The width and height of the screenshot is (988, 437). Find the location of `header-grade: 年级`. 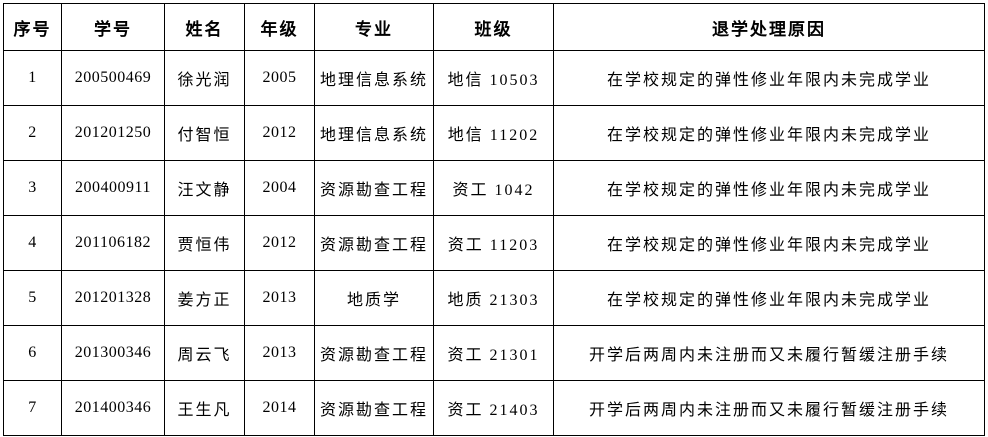

header-grade: 年级 is located at coordinates (279, 27).